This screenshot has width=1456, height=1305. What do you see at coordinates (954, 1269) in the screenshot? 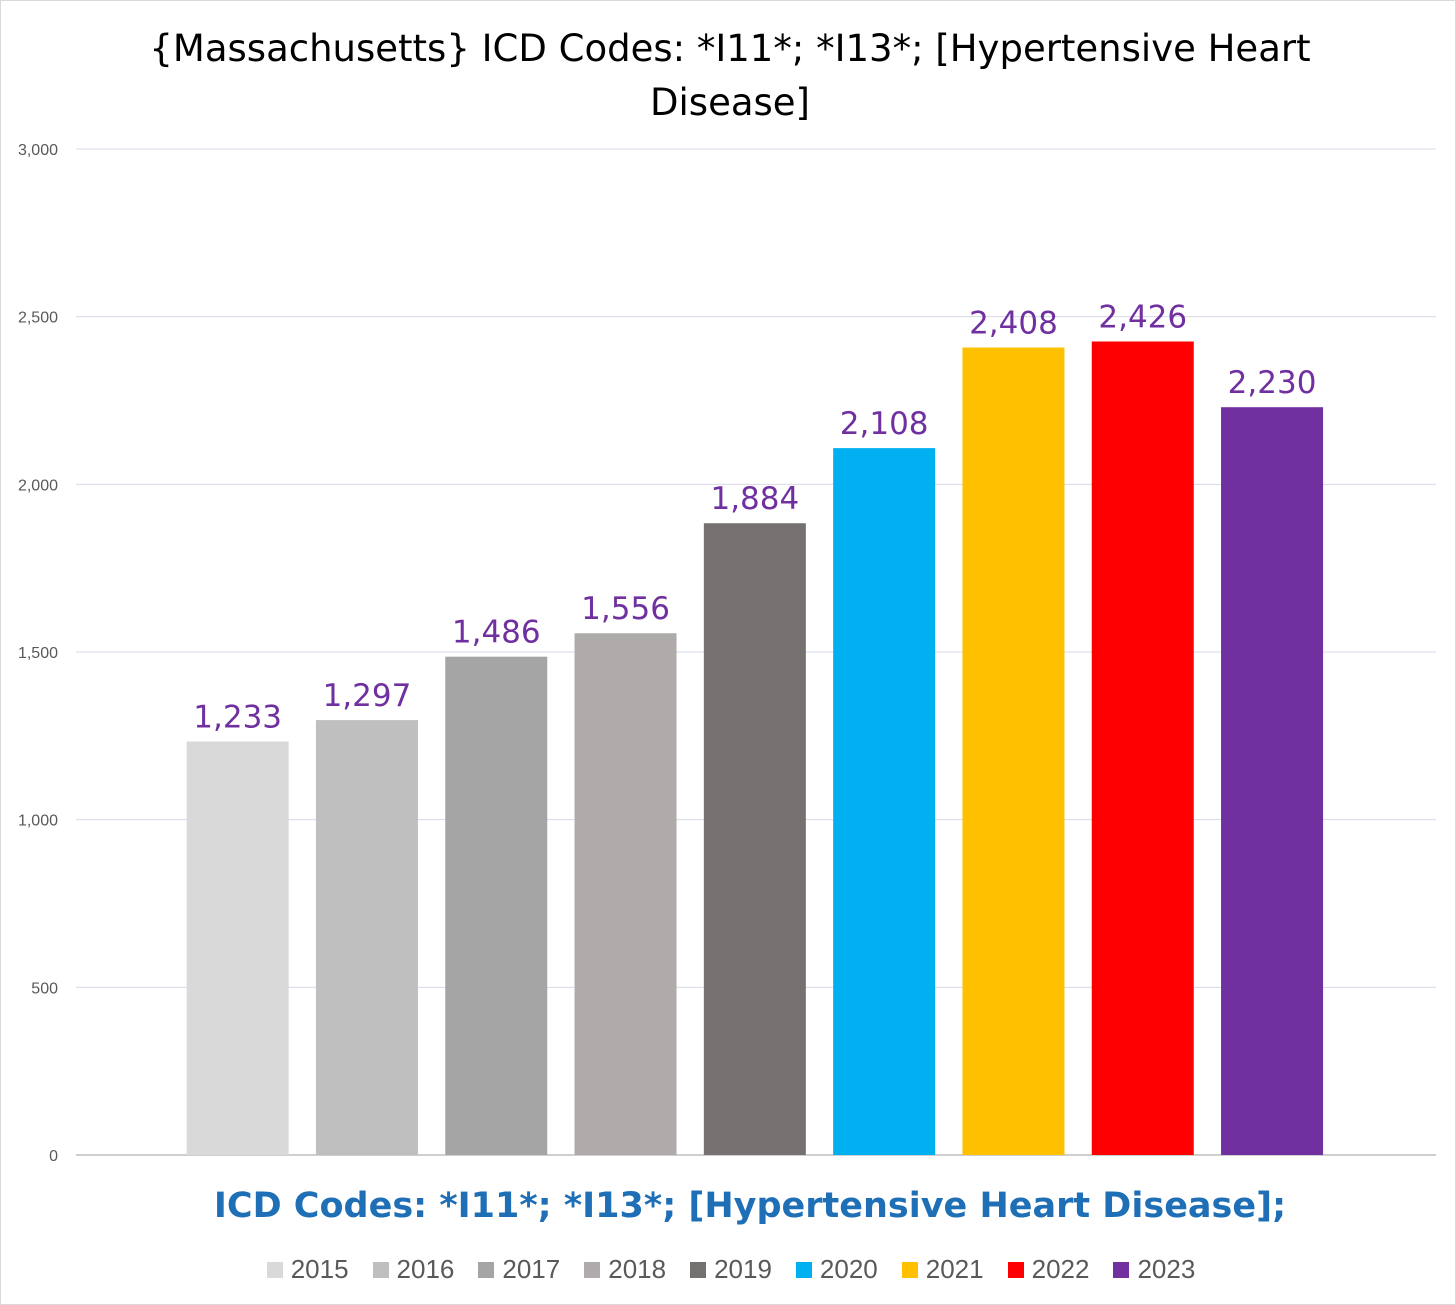
I see `legend-label: 2021` at bounding box center [954, 1269].